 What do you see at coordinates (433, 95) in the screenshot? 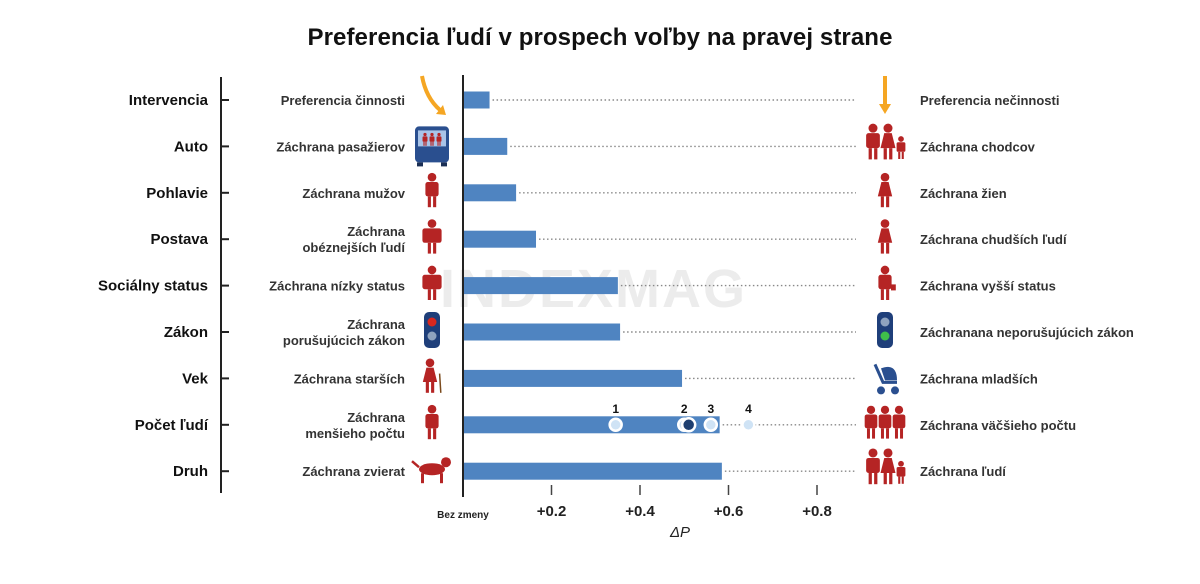
I see `action-arrow-icon` at bounding box center [433, 95].